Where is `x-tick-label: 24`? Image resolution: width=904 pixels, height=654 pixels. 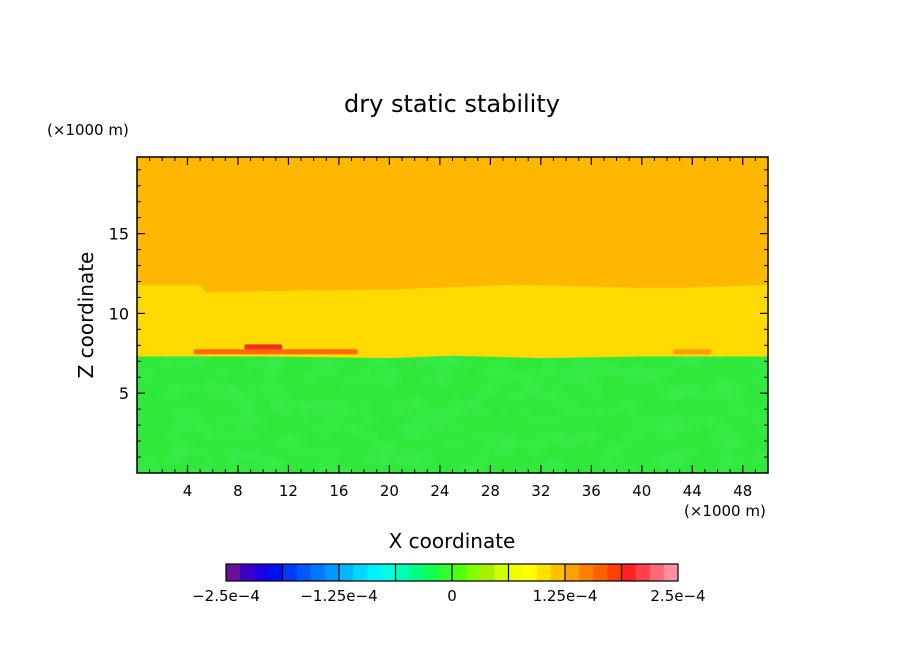
x-tick-label: 24 is located at coordinates (439, 491).